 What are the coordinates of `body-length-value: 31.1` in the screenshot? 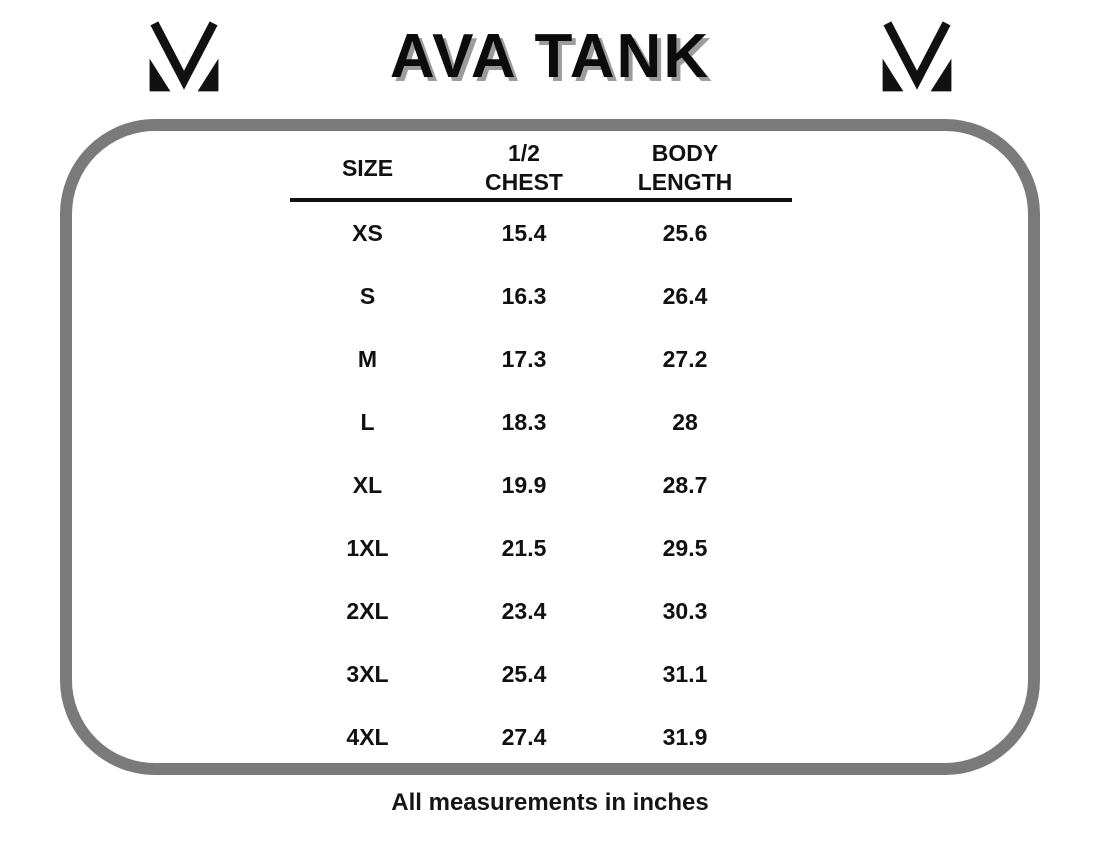 It's located at (685, 674).